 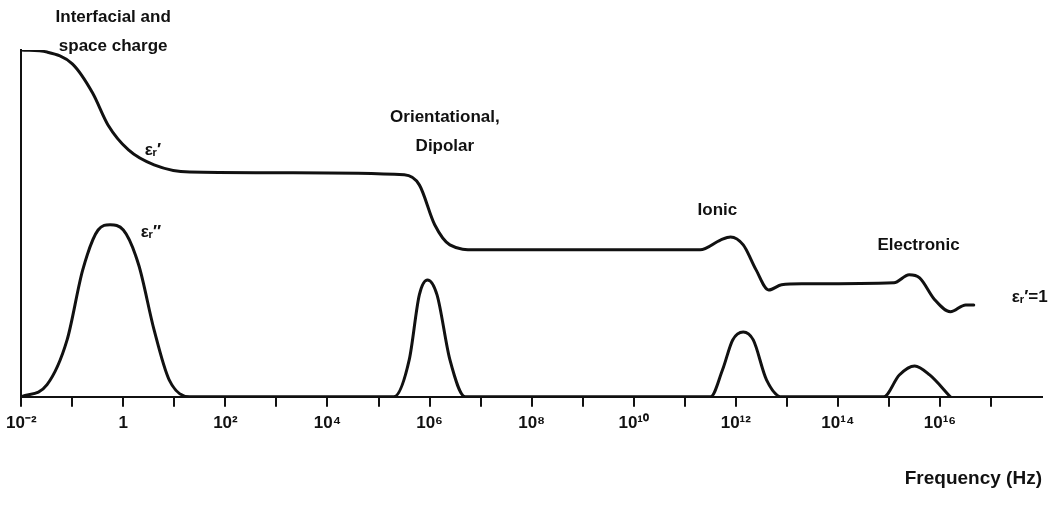 I want to click on annotation: εᵣ″, so click(x=151, y=232).